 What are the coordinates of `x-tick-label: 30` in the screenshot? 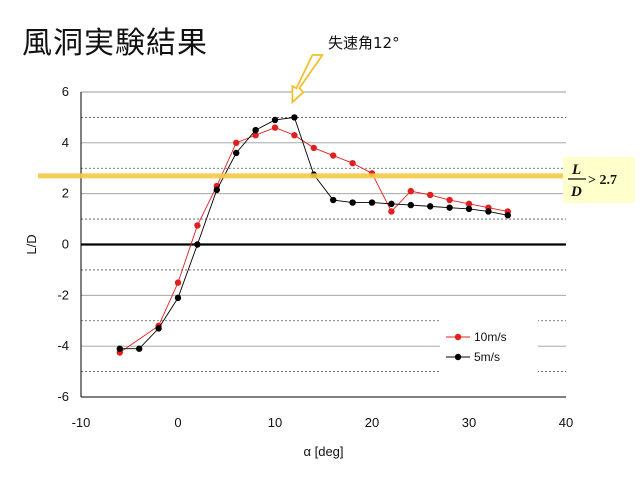 It's located at (469, 422).